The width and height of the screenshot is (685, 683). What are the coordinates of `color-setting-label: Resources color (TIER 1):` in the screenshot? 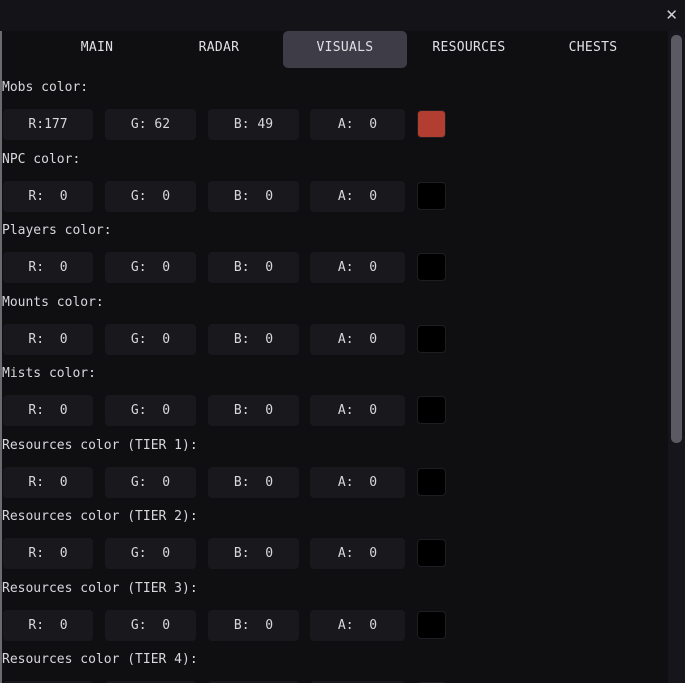 It's located at (100, 445).